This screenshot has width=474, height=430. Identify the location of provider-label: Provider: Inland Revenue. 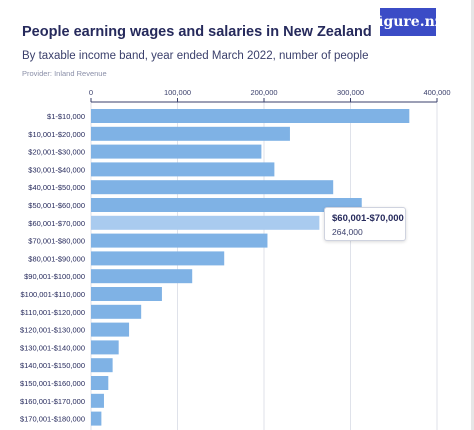
(64, 73).